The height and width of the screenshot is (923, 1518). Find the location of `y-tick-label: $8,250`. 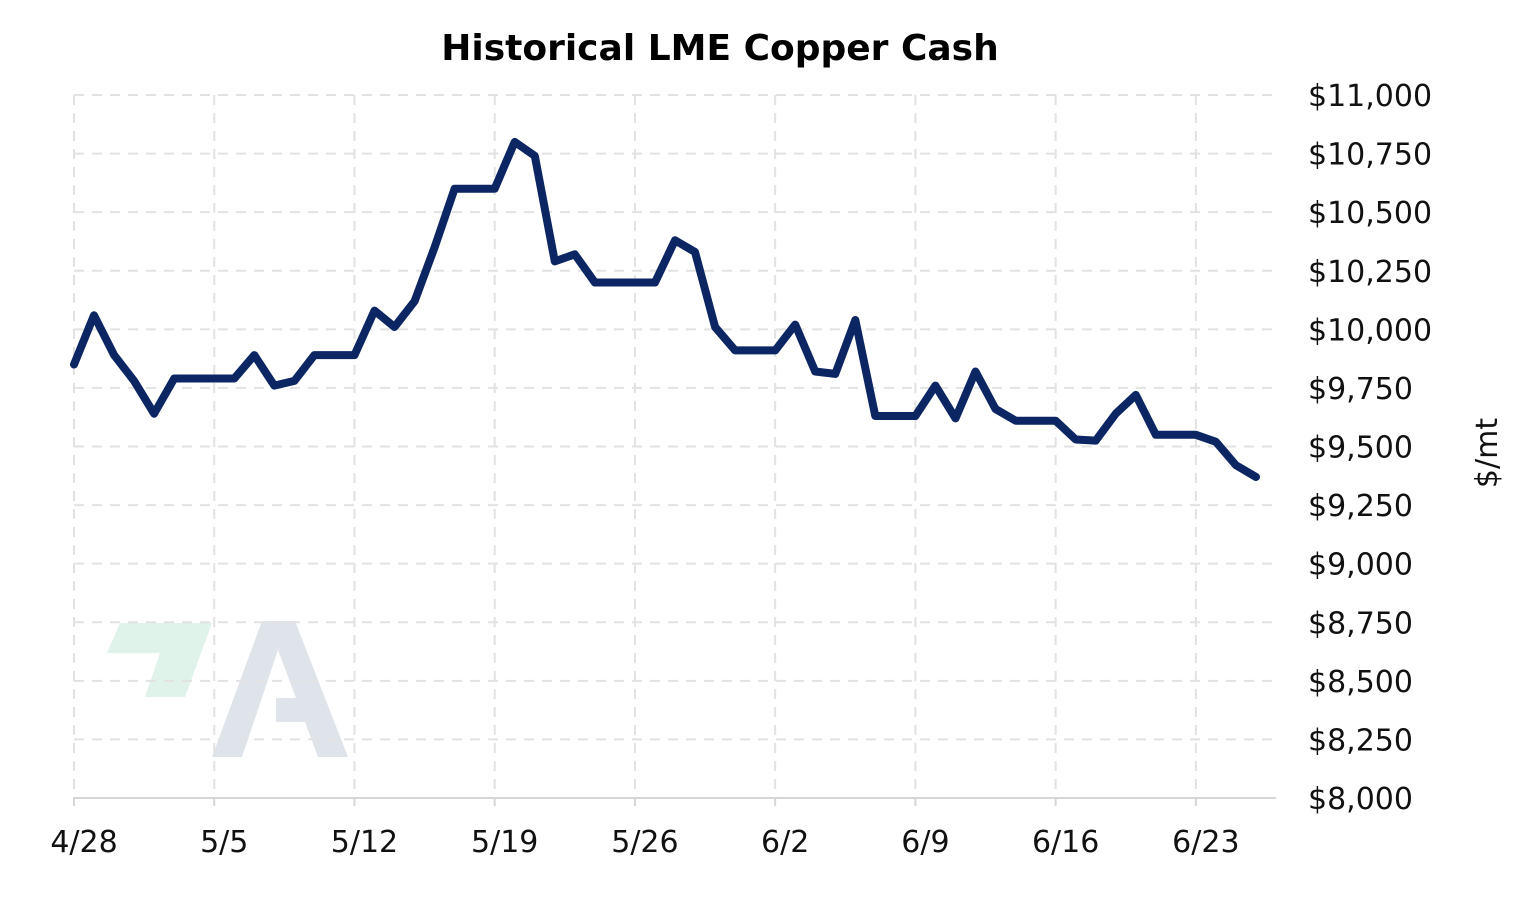

y-tick-label: $8,250 is located at coordinates (1360, 740).